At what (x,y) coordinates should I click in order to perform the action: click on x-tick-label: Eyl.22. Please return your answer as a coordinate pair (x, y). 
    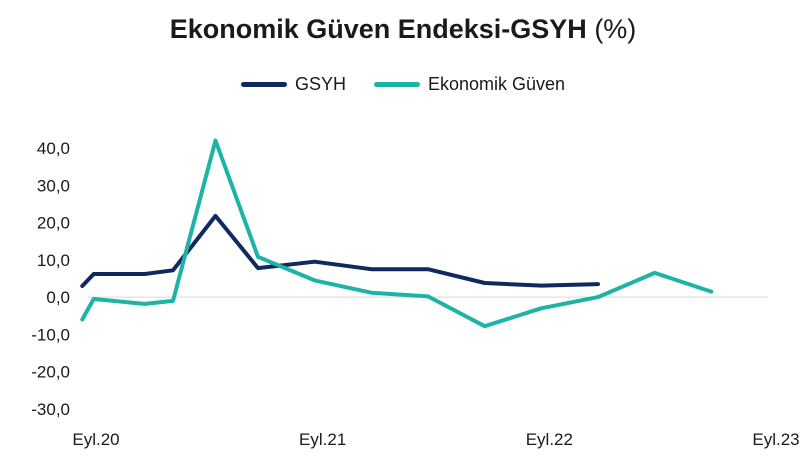
    Looking at the image, I should click on (549, 439).